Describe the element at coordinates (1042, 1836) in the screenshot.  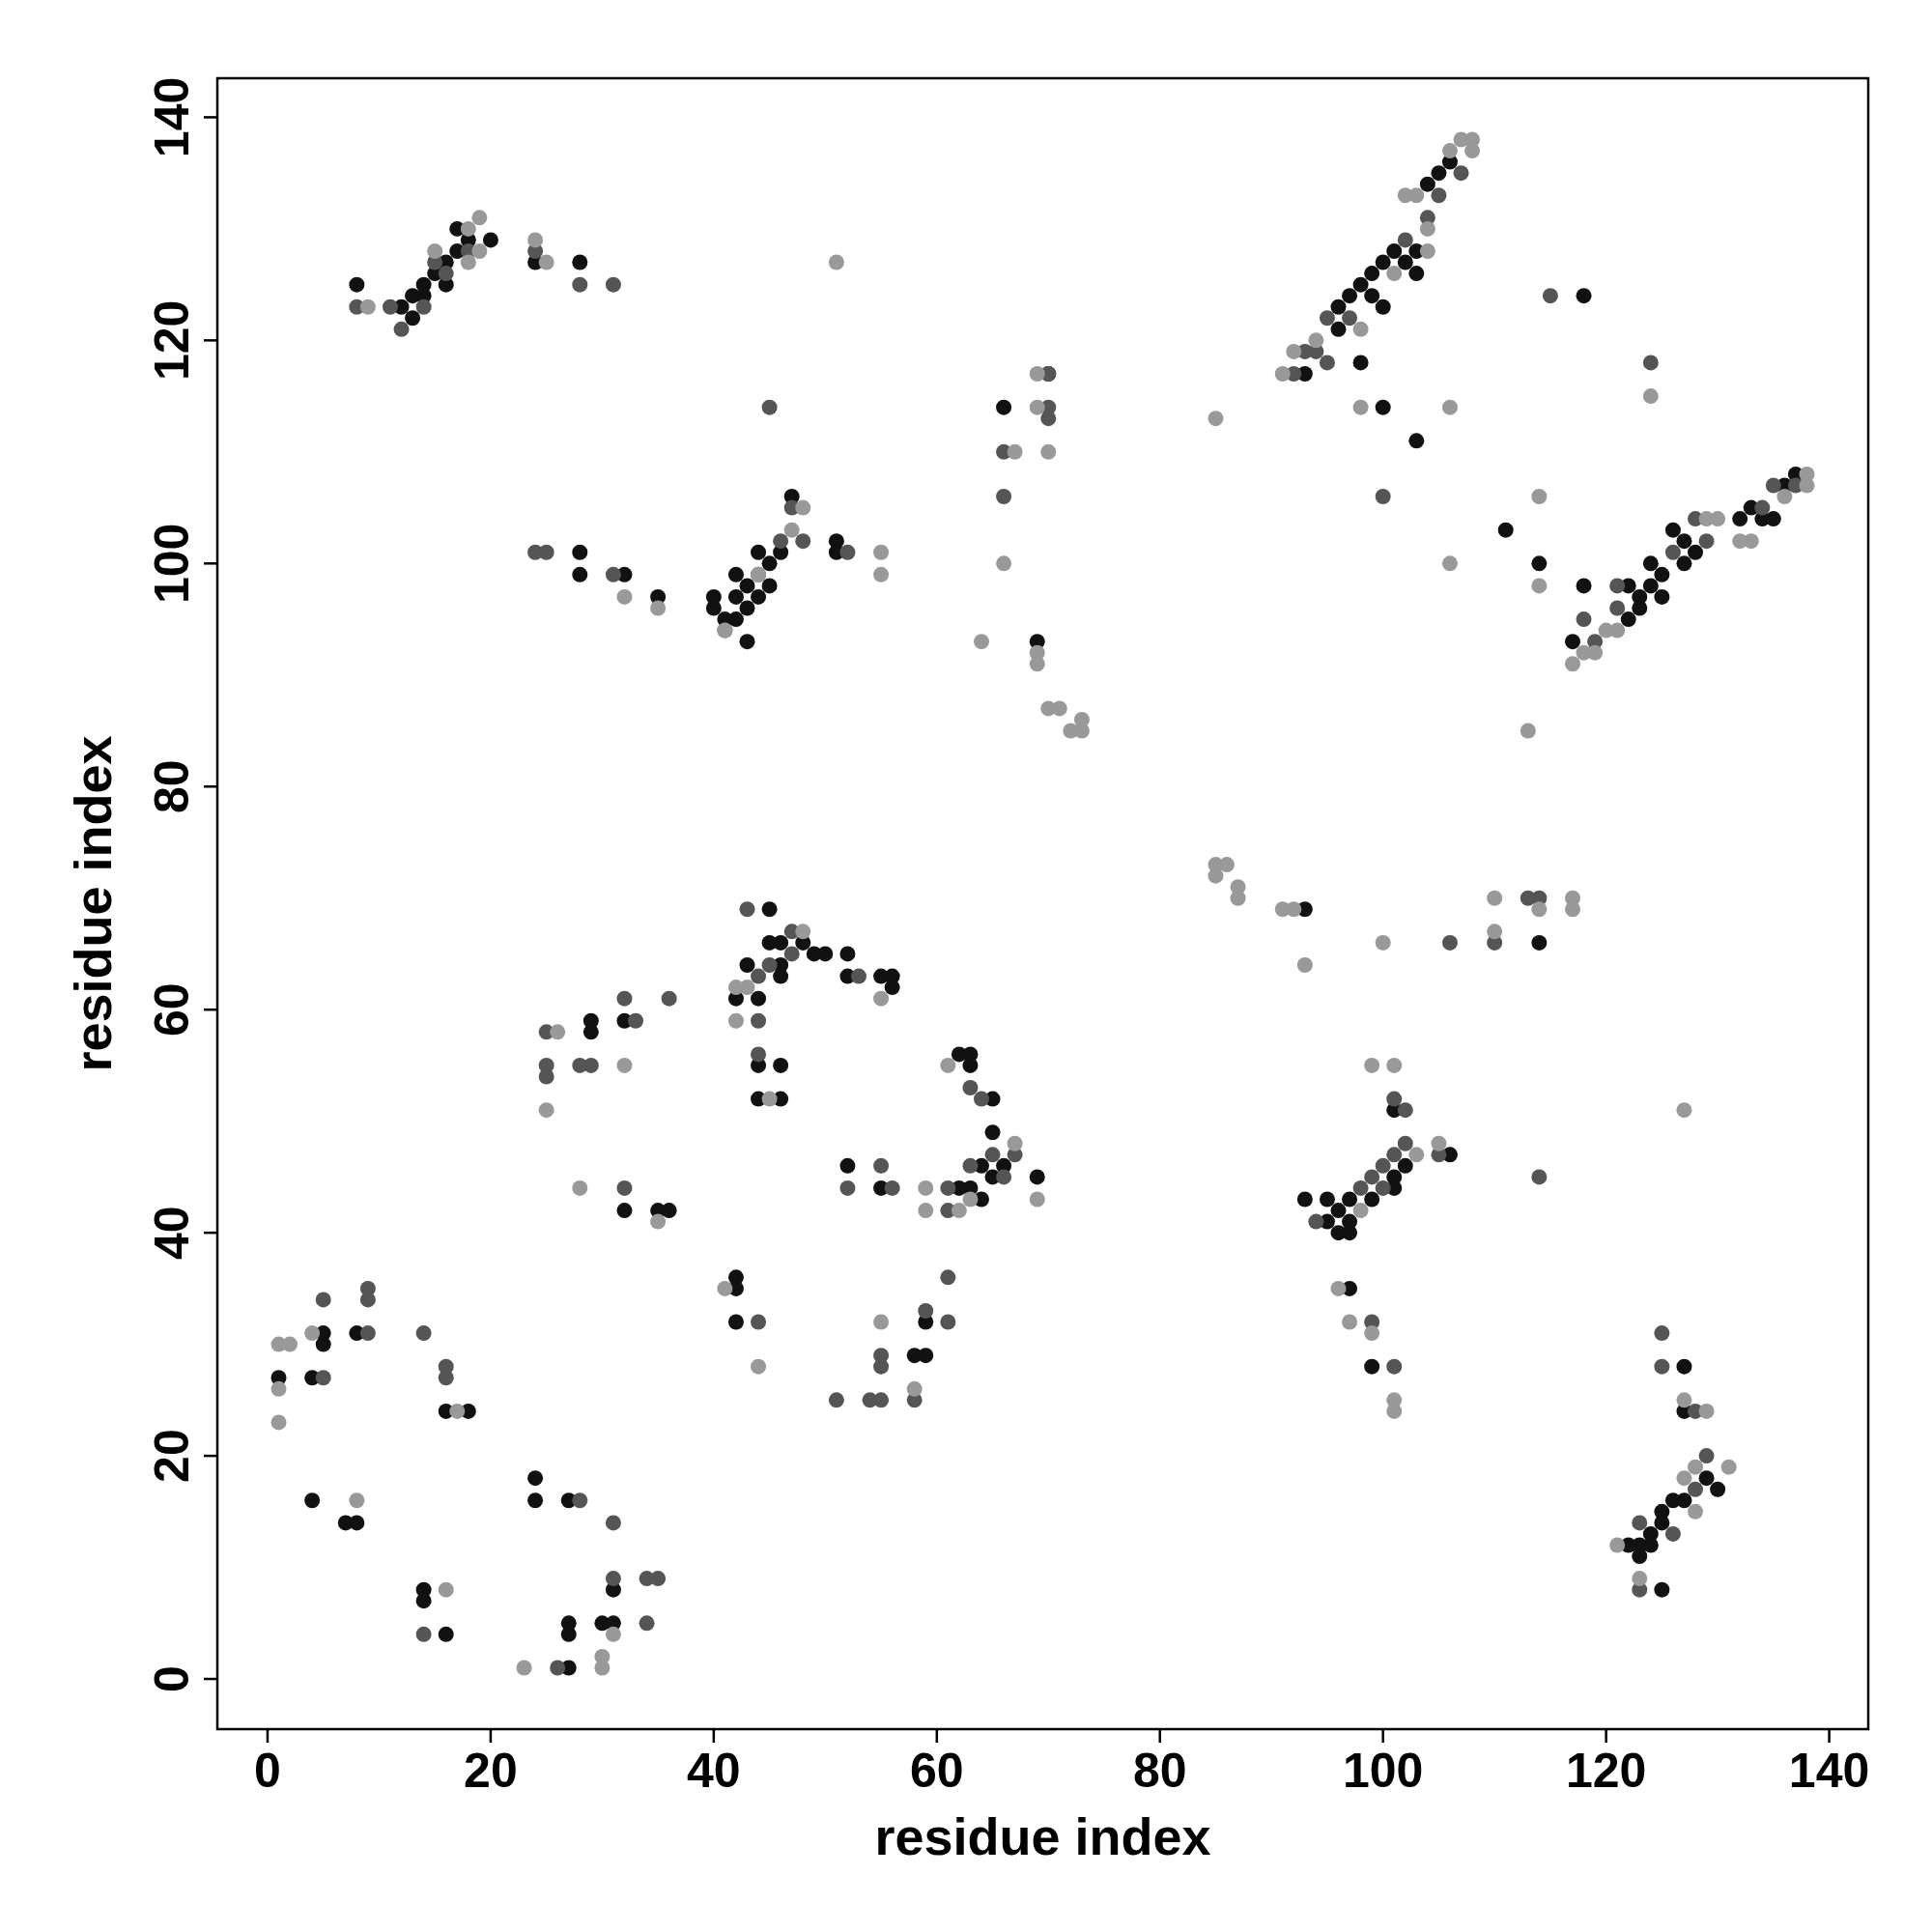
I see `x-axis-title: residue index` at that location.